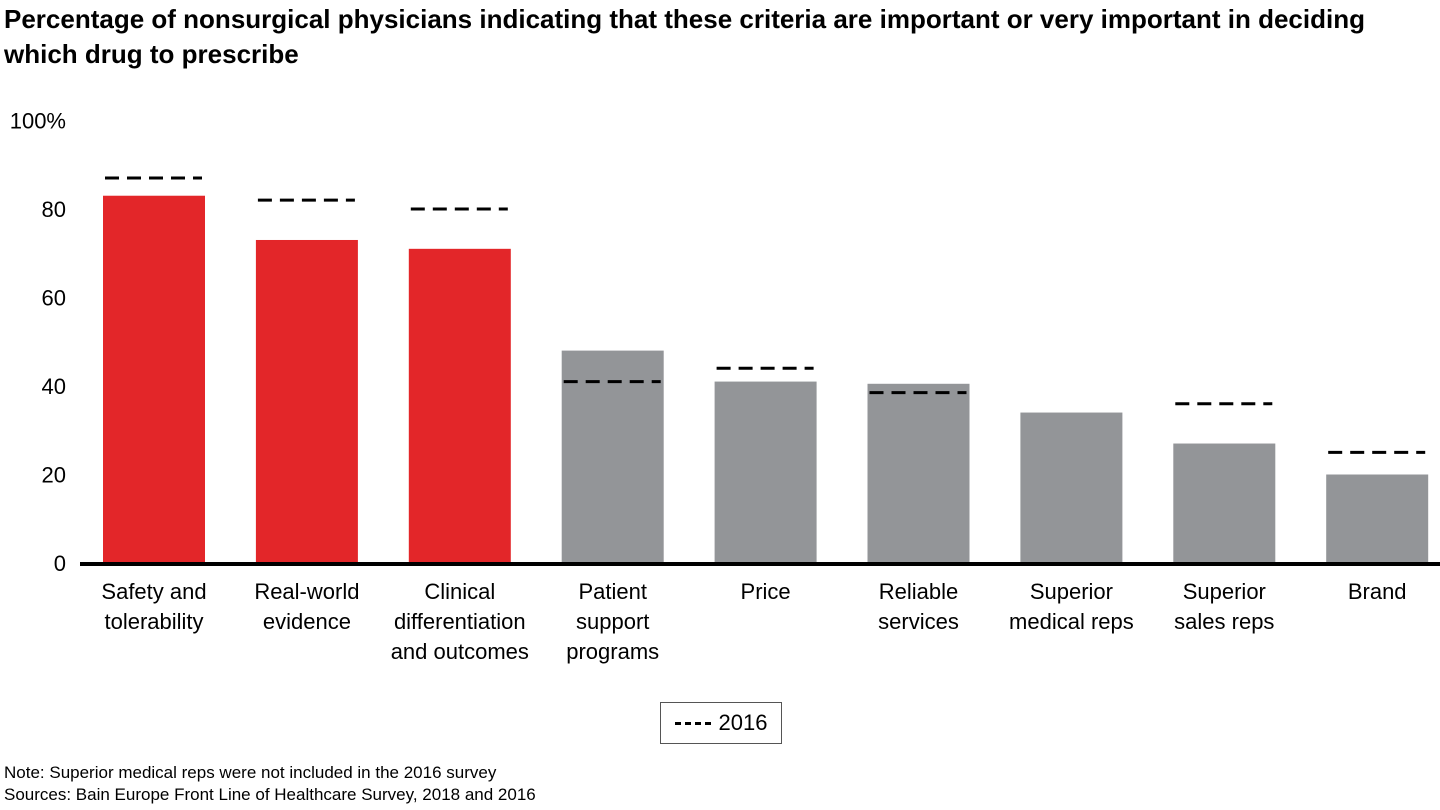 The image size is (1440, 810). Describe the element at coordinates (306, 606) in the screenshot. I see `category-label: Real-world evidence` at that location.